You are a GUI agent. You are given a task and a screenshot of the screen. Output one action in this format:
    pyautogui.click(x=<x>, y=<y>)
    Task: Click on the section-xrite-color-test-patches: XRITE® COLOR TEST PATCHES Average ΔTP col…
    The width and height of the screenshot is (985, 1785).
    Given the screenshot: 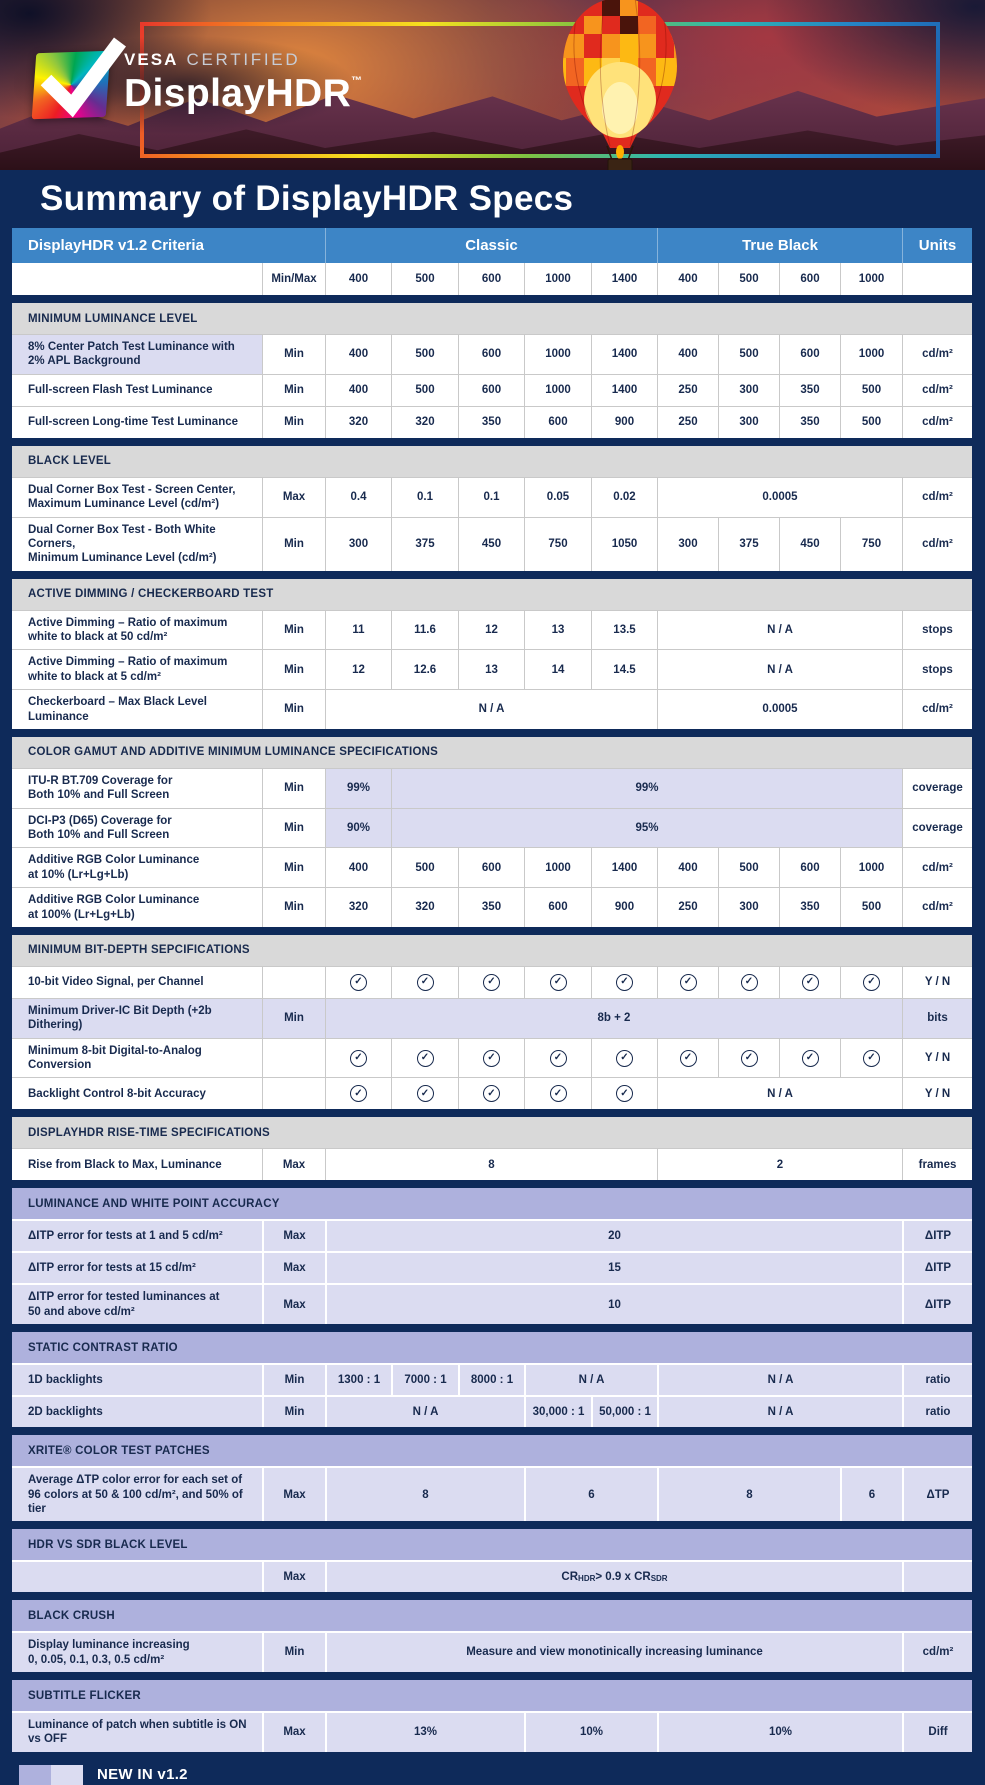 What is the action you would take?
    pyautogui.click(x=492, y=1478)
    